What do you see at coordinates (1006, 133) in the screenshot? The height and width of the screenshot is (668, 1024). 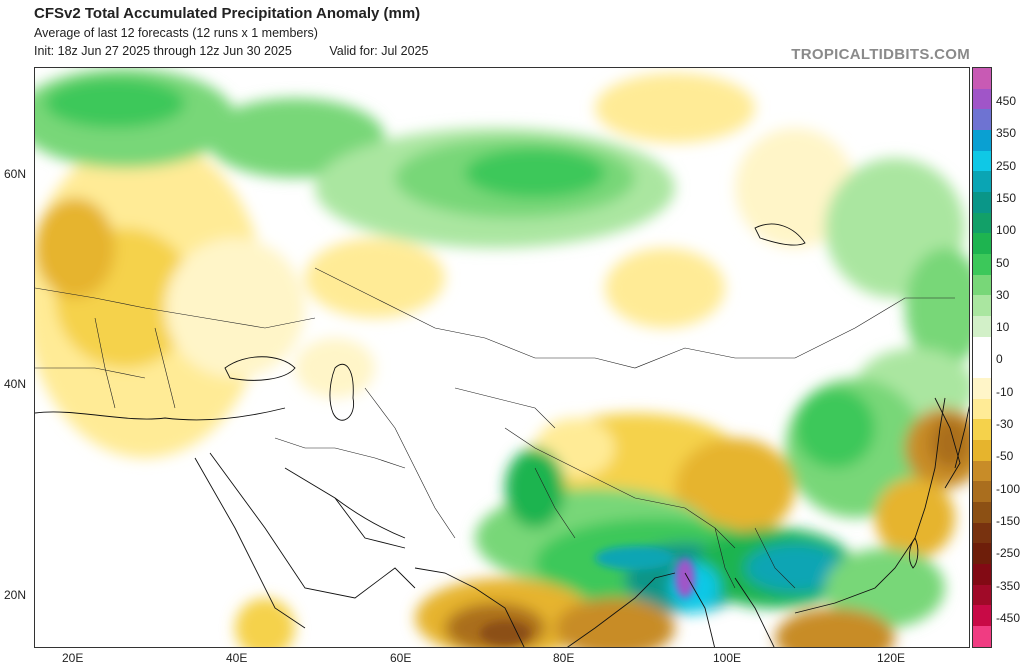 I see `colorbar-label: 350` at bounding box center [1006, 133].